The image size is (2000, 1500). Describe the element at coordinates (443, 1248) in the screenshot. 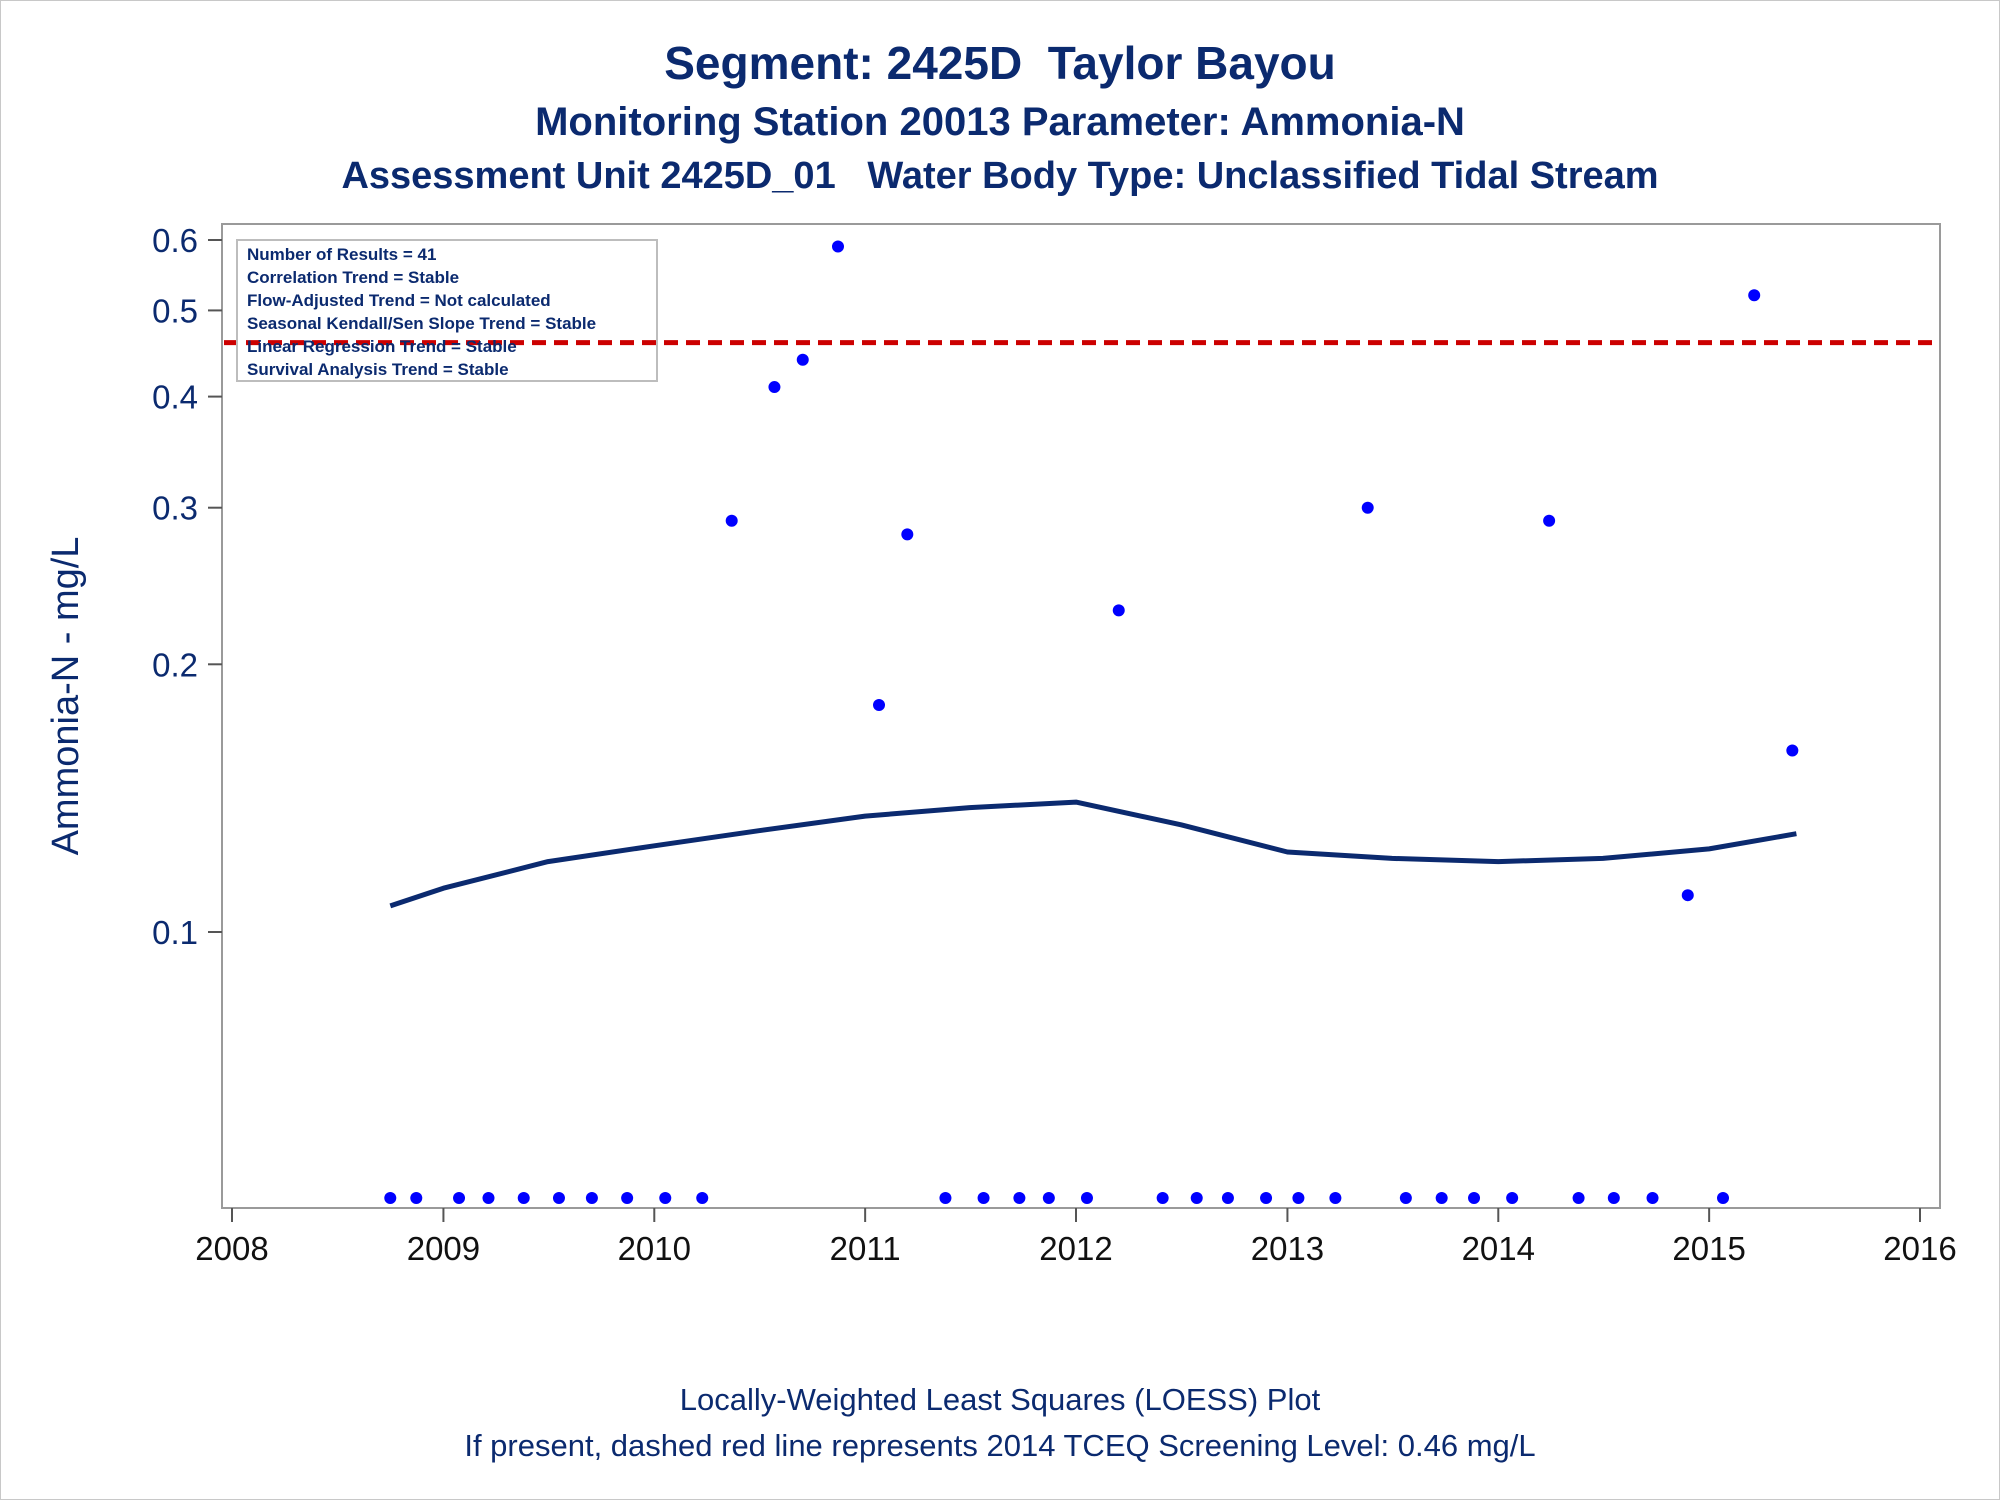

I see `x-tick-label: 2009` at that location.